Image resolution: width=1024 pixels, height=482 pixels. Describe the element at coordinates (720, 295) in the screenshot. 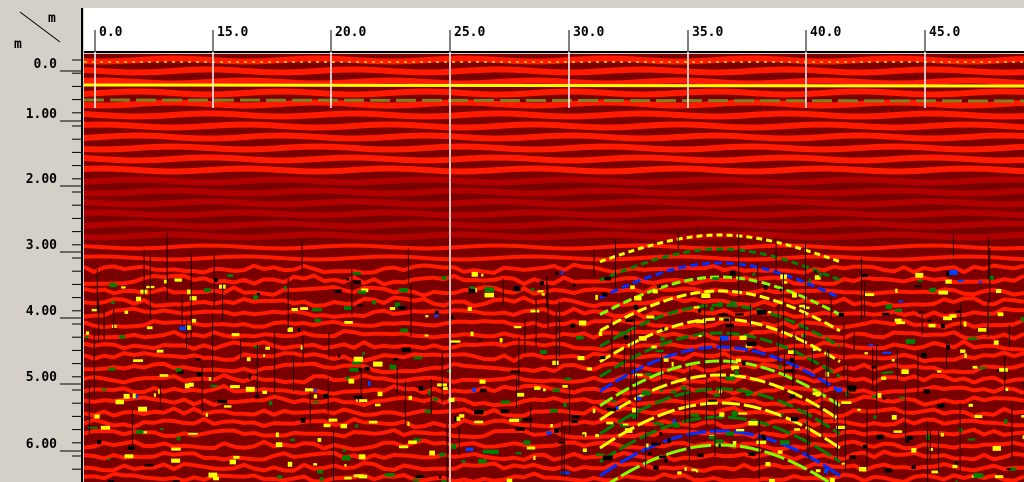

I see `hyperbola-band` at that location.